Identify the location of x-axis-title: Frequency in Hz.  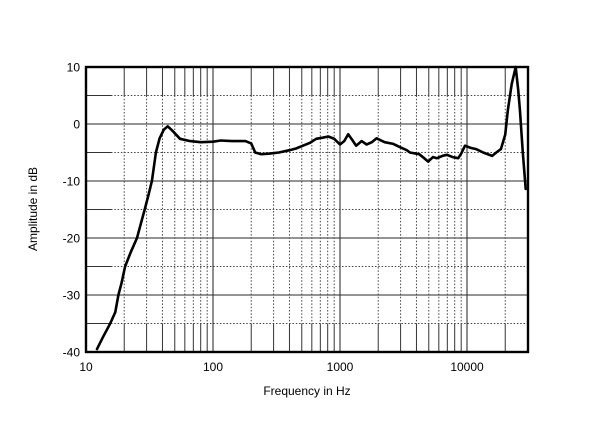
(306, 391).